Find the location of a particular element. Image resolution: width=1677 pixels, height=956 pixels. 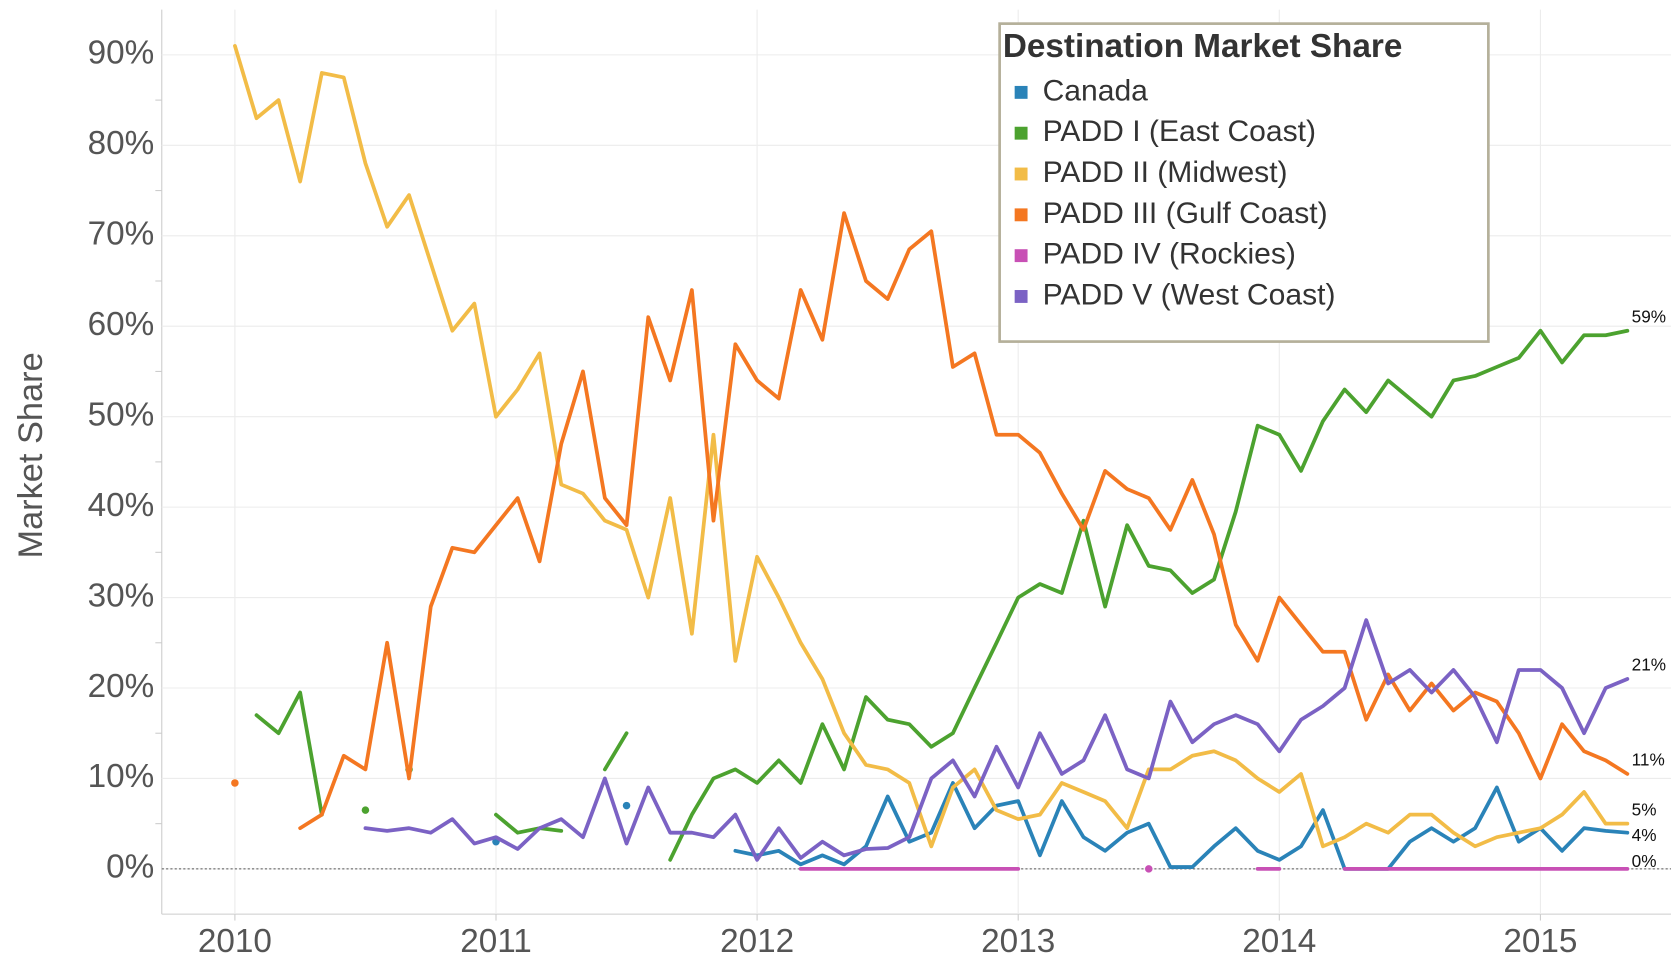

y-tick-label: 80% is located at coordinates (121, 143).